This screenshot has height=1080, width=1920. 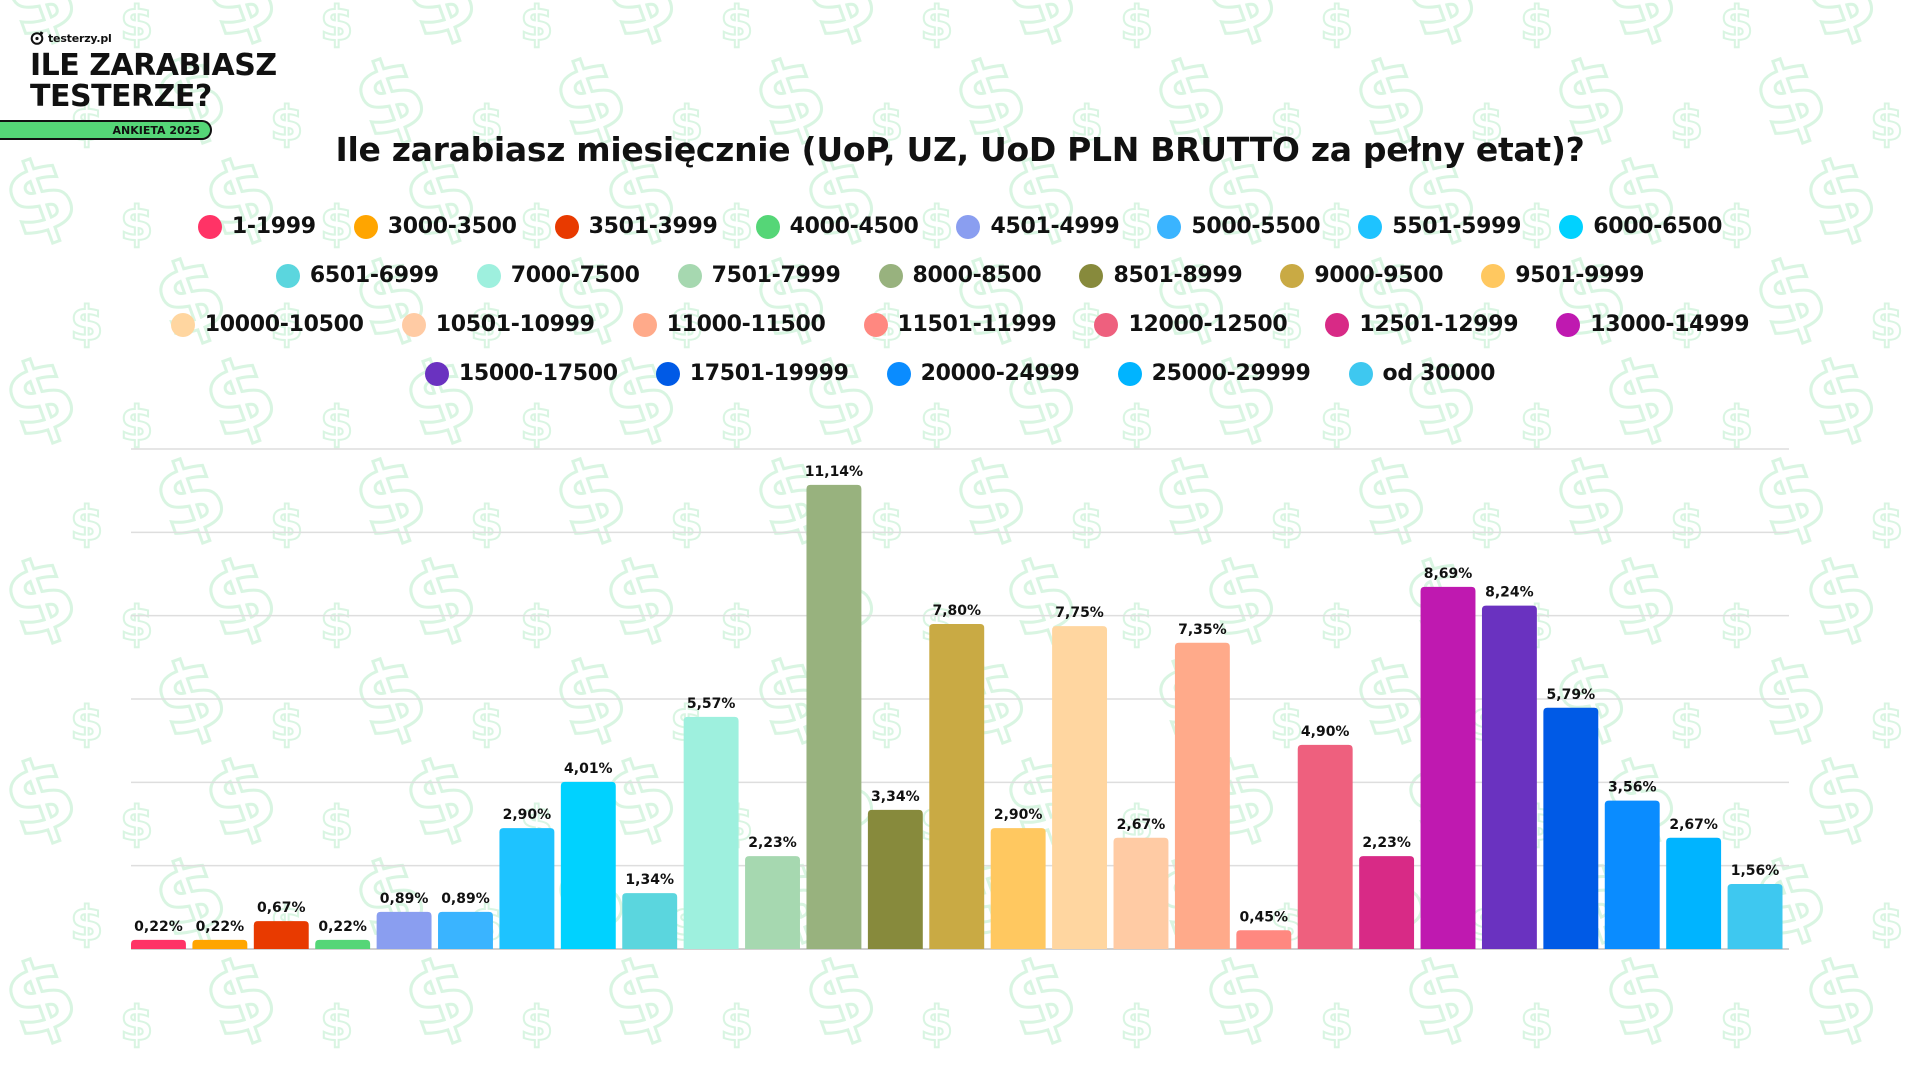 What do you see at coordinates (267, 324) in the screenshot?
I see `legend-item: 10000-10500` at bounding box center [267, 324].